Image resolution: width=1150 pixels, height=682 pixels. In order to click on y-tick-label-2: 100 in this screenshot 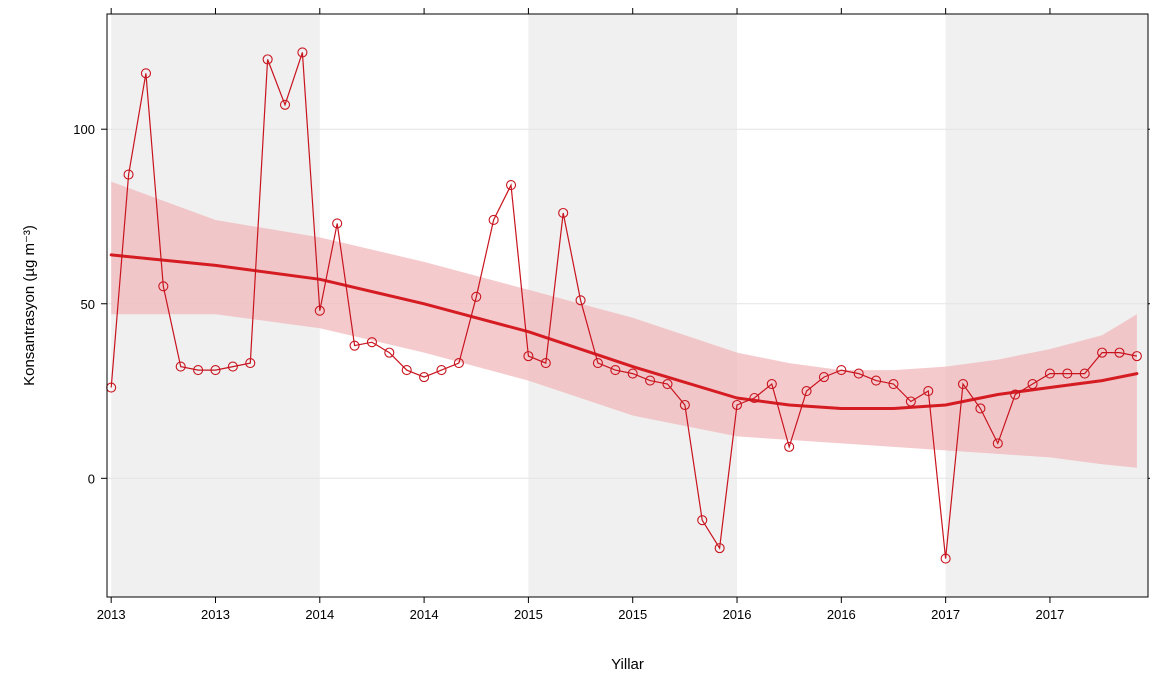, I will do `click(84, 129)`.